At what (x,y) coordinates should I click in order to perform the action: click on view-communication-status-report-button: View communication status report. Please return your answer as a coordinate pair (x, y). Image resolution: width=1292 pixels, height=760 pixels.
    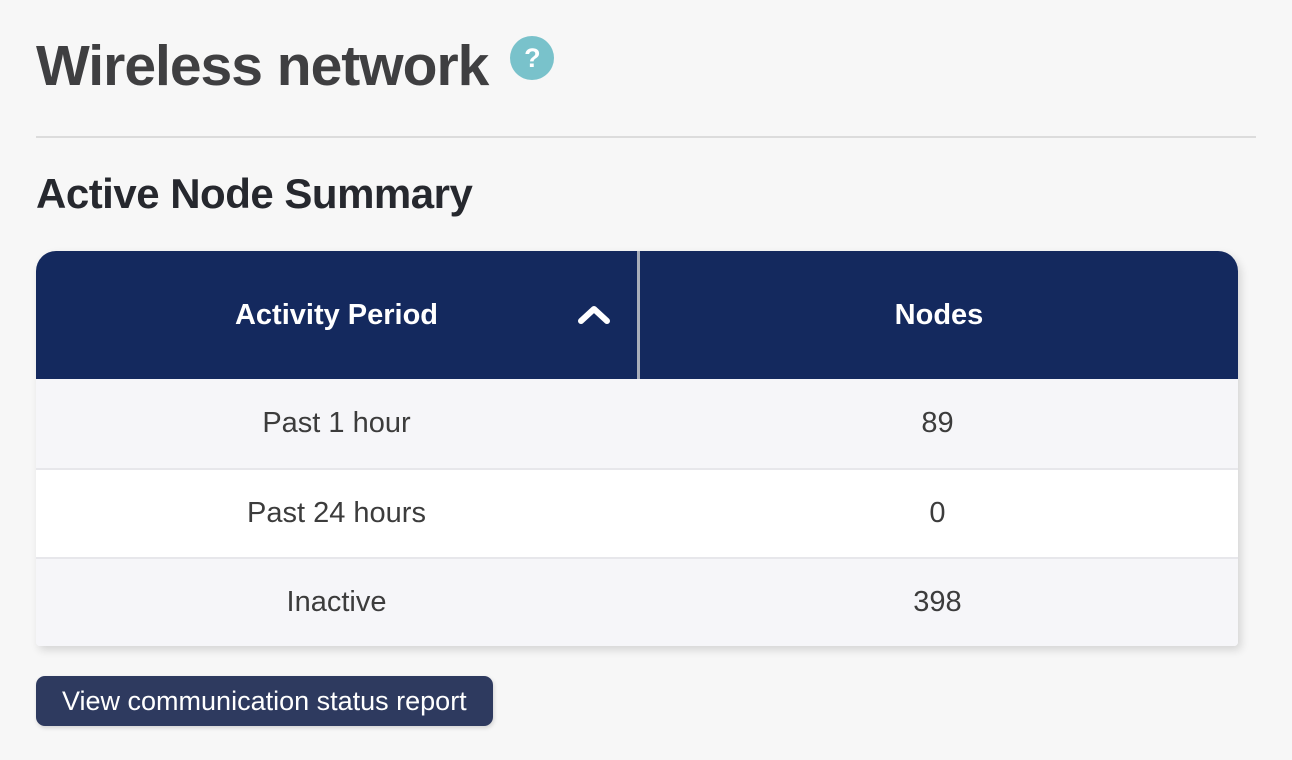
    Looking at the image, I should click on (264, 701).